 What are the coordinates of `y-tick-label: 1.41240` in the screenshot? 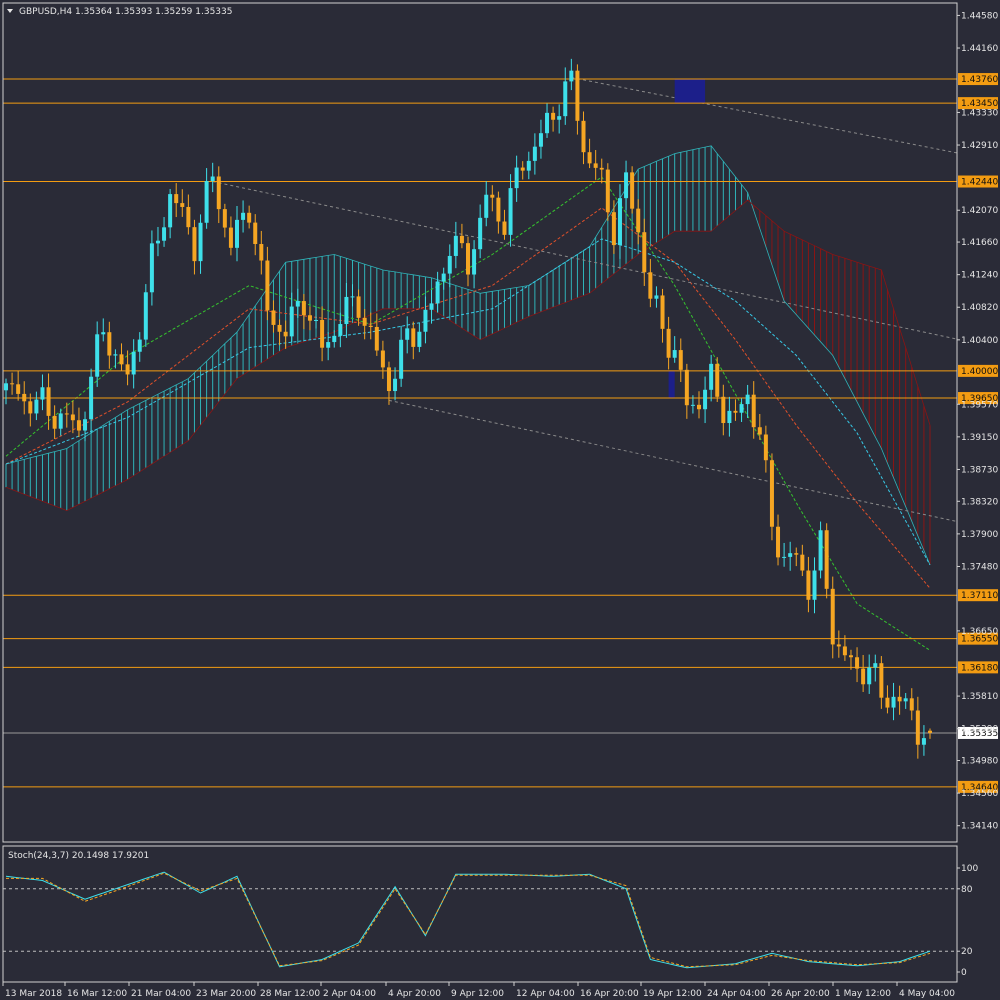 It's located at (979, 276).